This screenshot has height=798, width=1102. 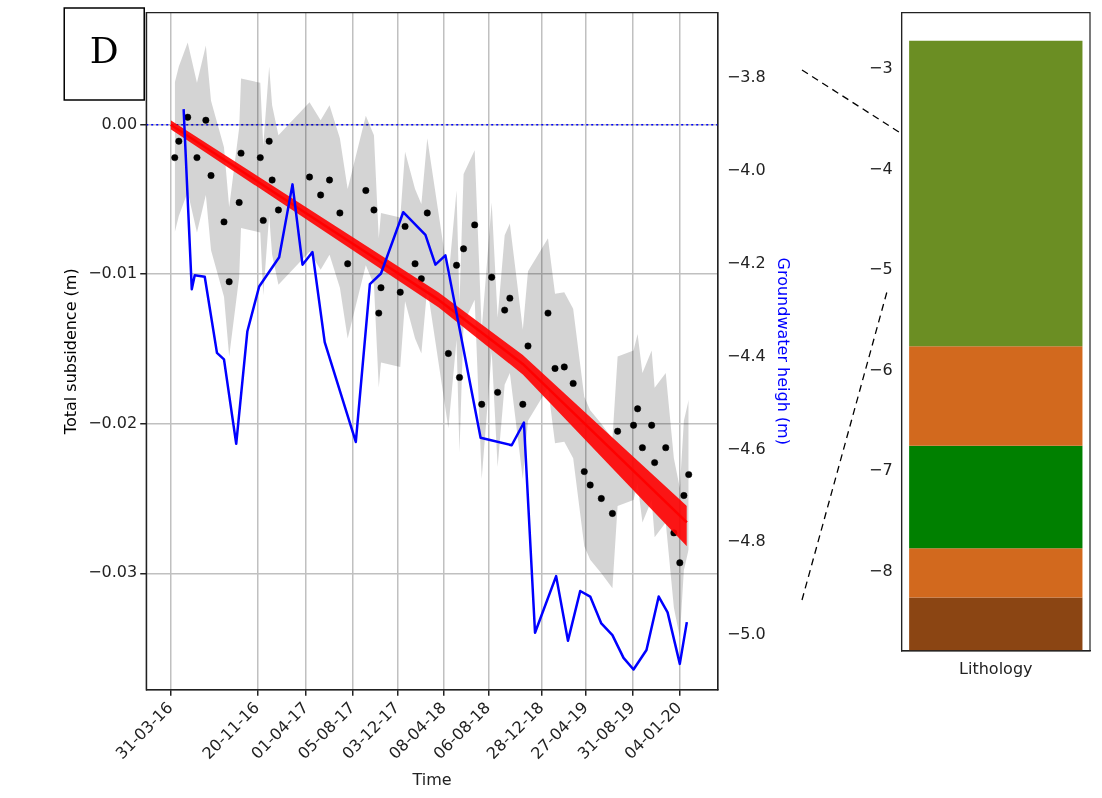 I want to click on y2-tick-label: −4.4, so click(x=746, y=355).